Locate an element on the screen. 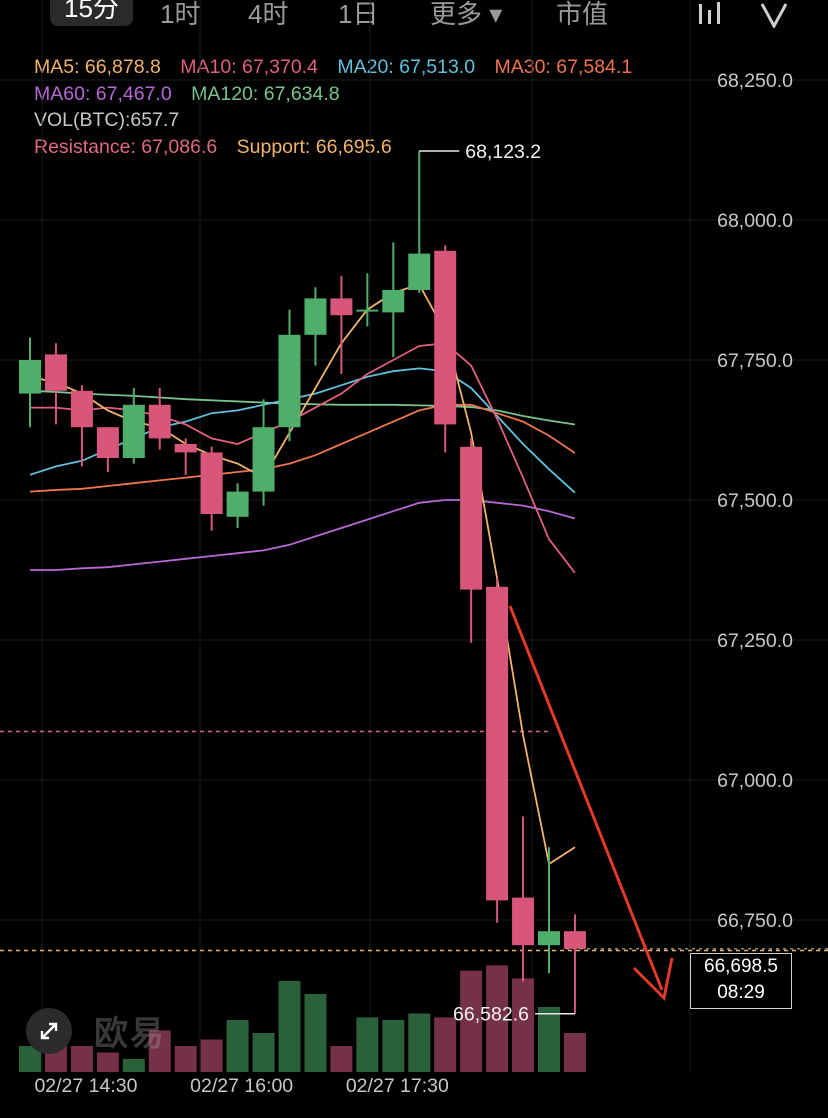  resistance-label: Resistance: 67,086.6 is located at coordinates (126, 146).